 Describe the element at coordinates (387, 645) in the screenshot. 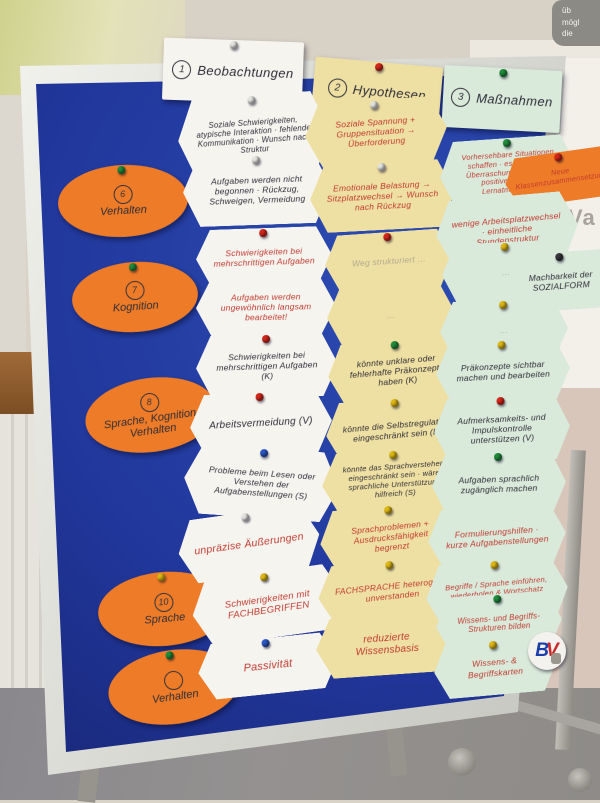

I see `note-text: reduzierte Wissensbasis` at that location.